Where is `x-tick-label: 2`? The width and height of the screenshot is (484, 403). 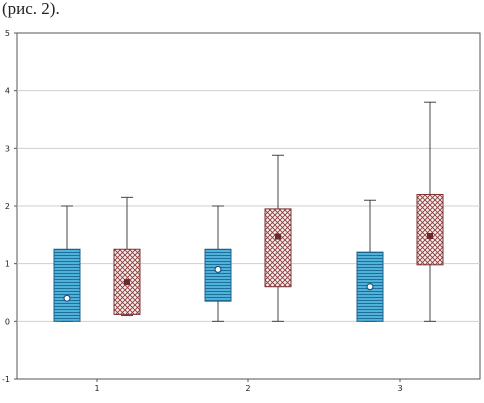 x-tick-label: 2 is located at coordinates (247, 388).